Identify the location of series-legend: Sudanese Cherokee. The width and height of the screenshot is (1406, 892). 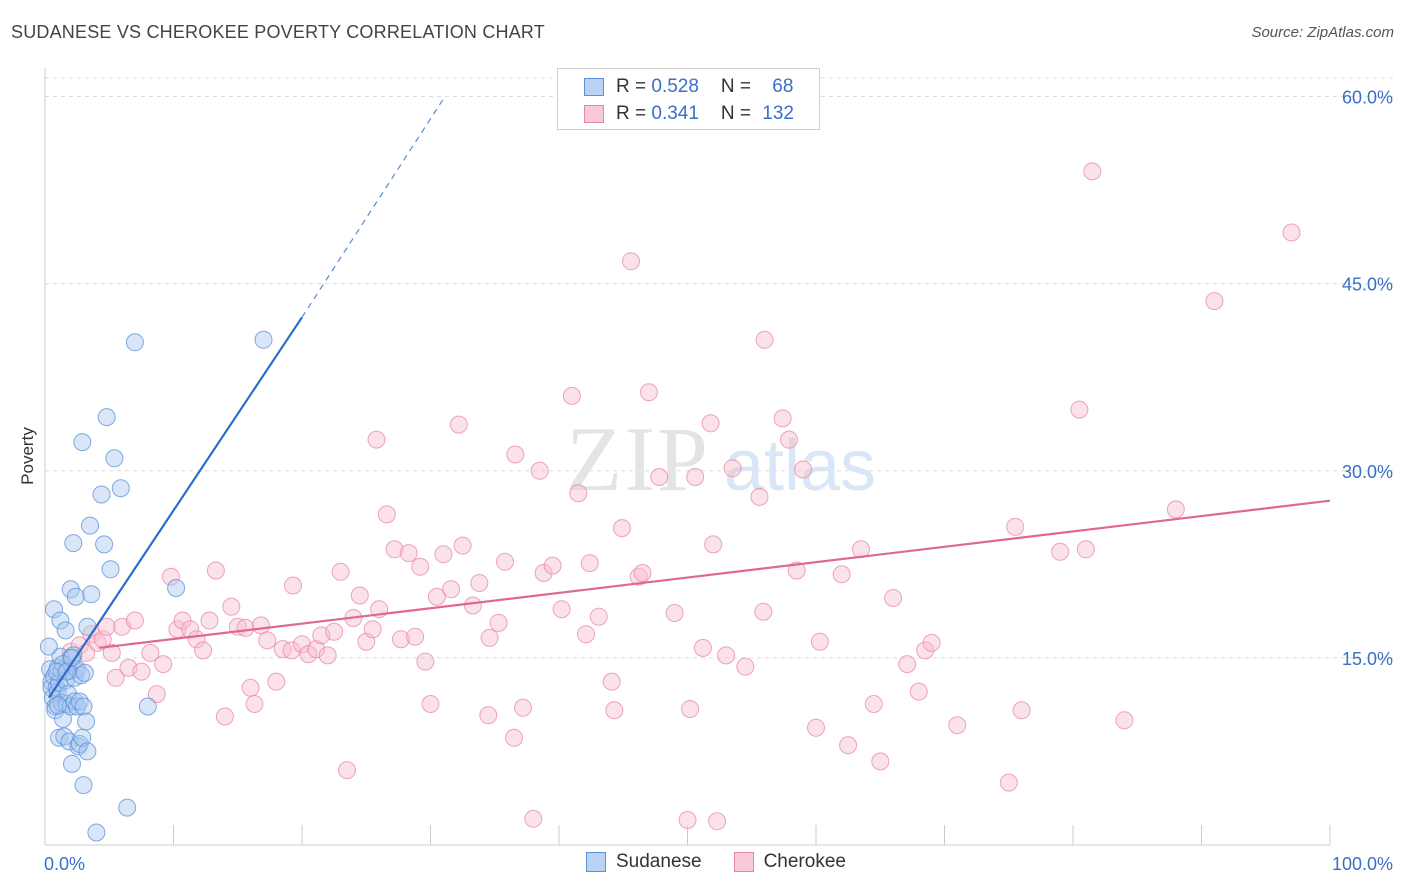
(732, 862).